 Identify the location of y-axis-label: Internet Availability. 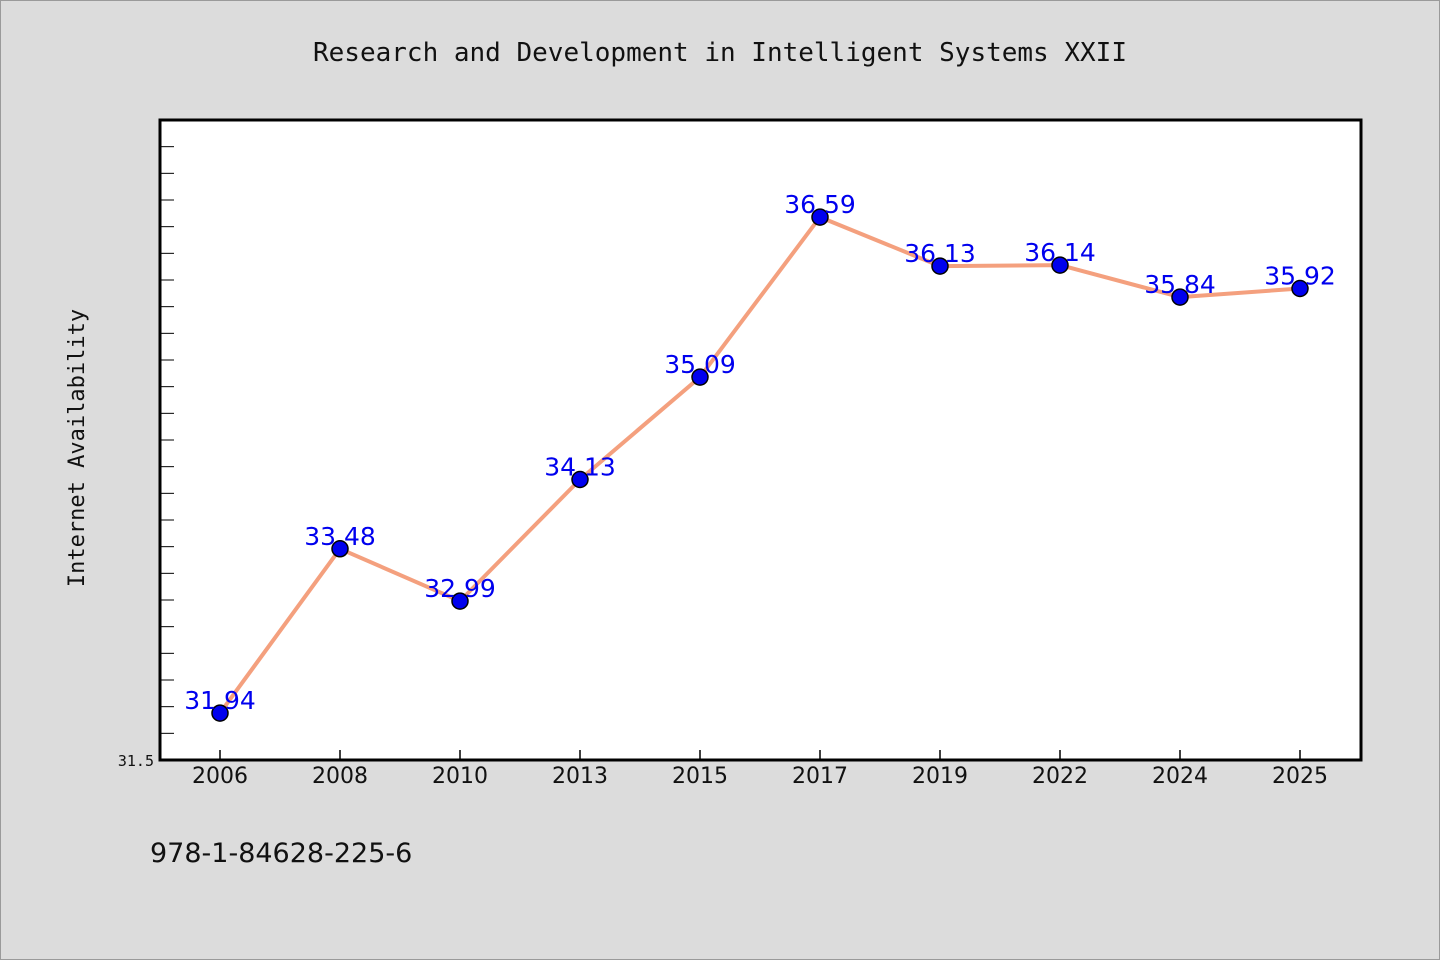
(77, 448).